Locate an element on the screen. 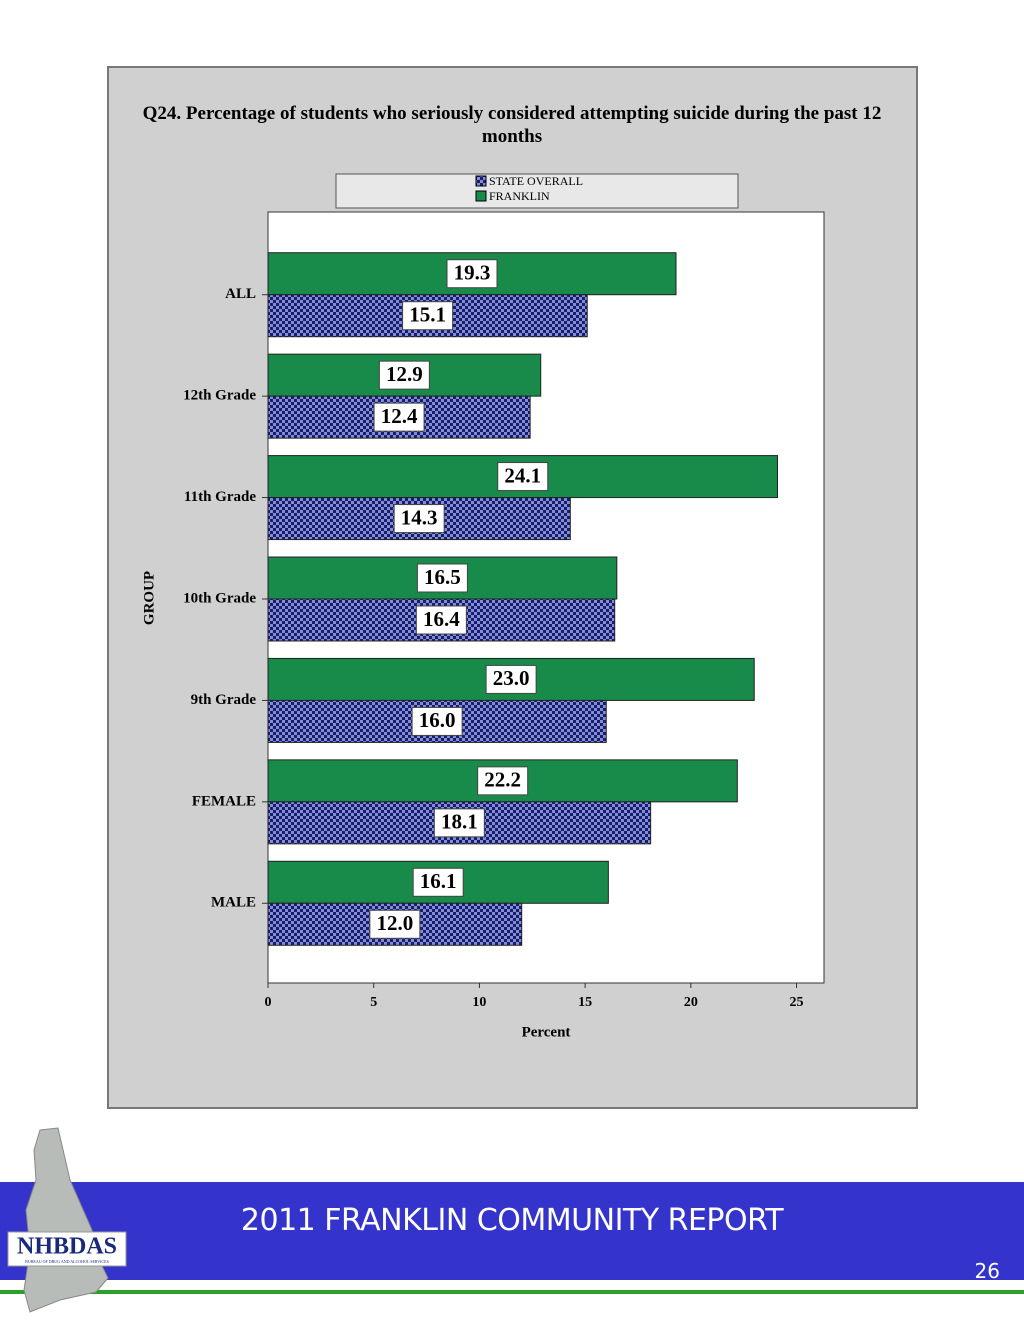 This screenshot has width=1024, height=1325. value-label: 15.1 is located at coordinates (427, 315).